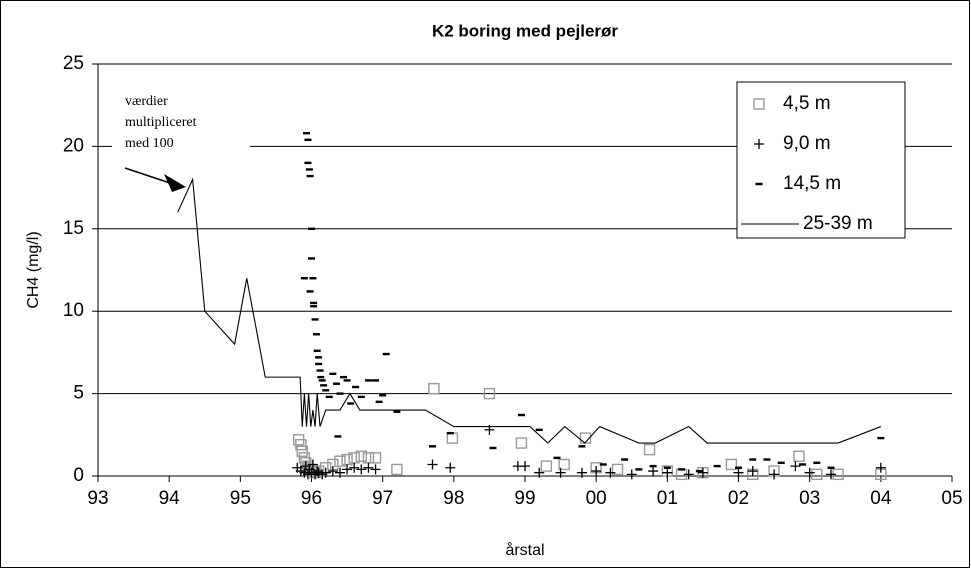  What do you see at coordinates (382, 498) in the screenshot?
I see `x-tick-label: 97` at bounding box center [382, 498].